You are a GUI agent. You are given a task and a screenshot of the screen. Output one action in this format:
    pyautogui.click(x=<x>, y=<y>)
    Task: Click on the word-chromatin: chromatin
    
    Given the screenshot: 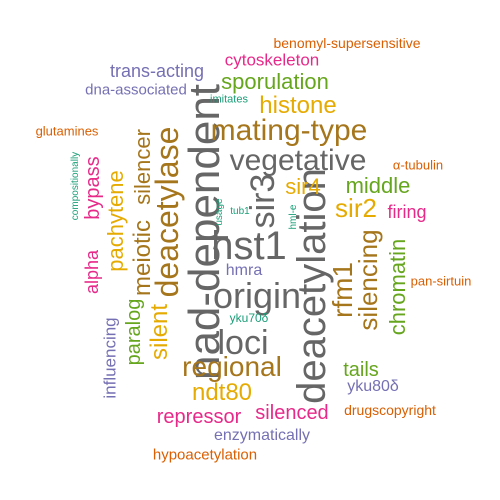 What is the action you would take?
    pyautogui.click(x=397, y=287)
    